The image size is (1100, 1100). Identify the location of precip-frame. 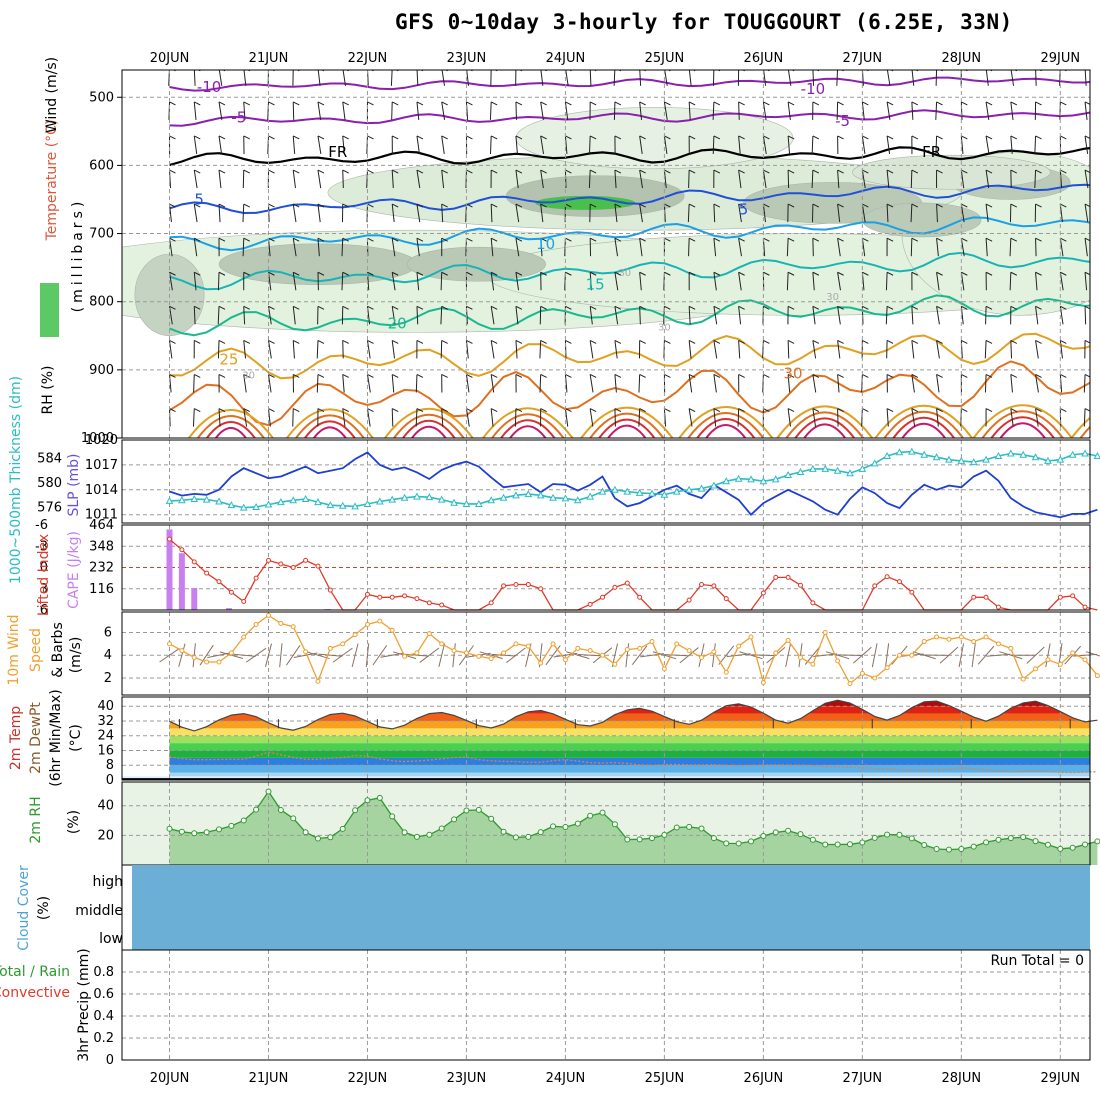
(606, 1005).